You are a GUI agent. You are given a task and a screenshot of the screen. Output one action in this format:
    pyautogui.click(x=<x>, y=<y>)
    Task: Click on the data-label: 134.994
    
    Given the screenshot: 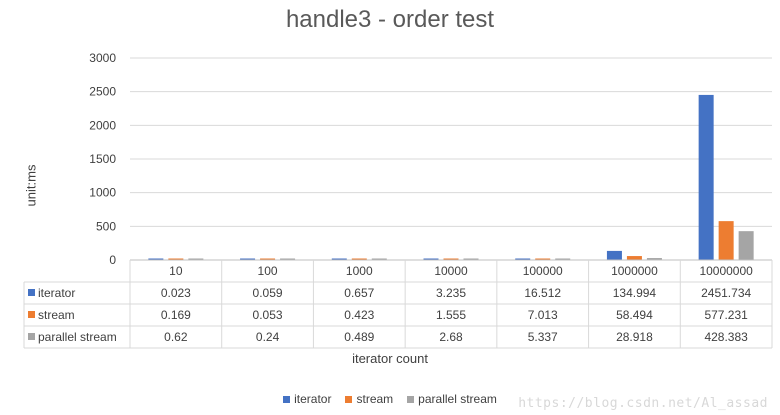 What is the action you would take?
    pyautogui.click(x=635, y=293)
    